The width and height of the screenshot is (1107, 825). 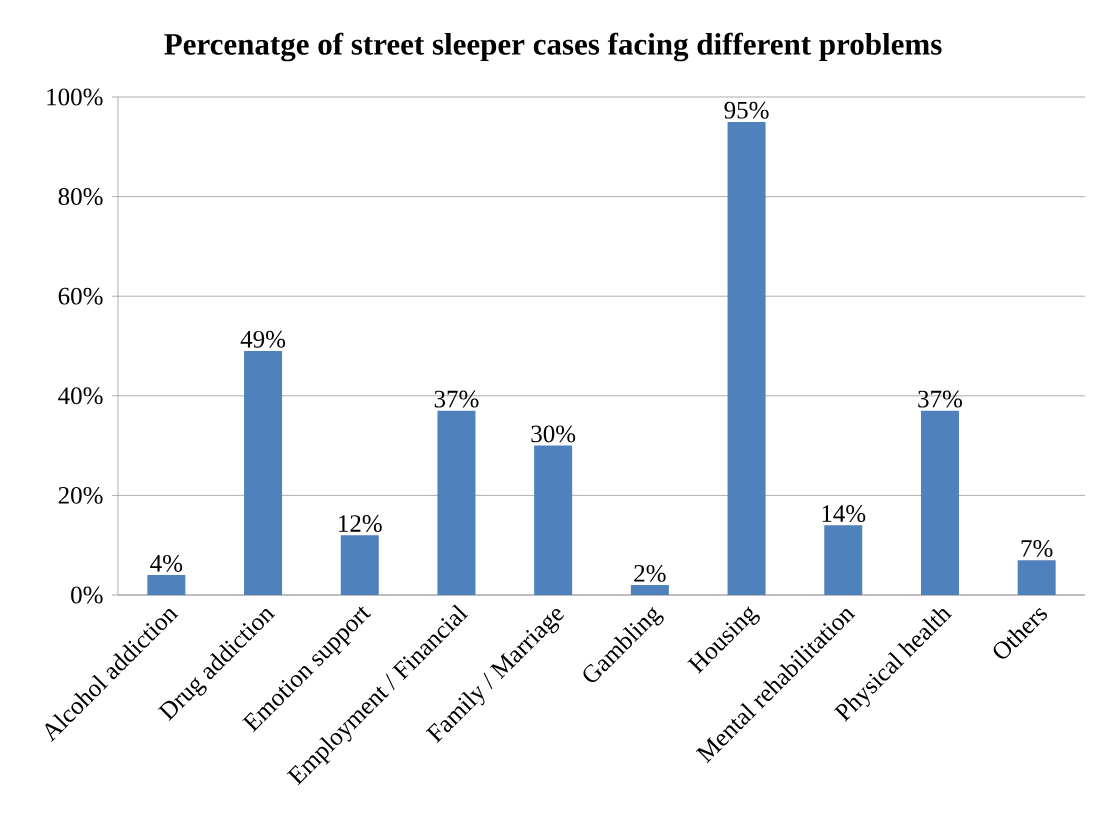 What do you see at coordinates (166, 563) in the screenshot?
I see `data-label: 4%` at bounding box center [166, 563].